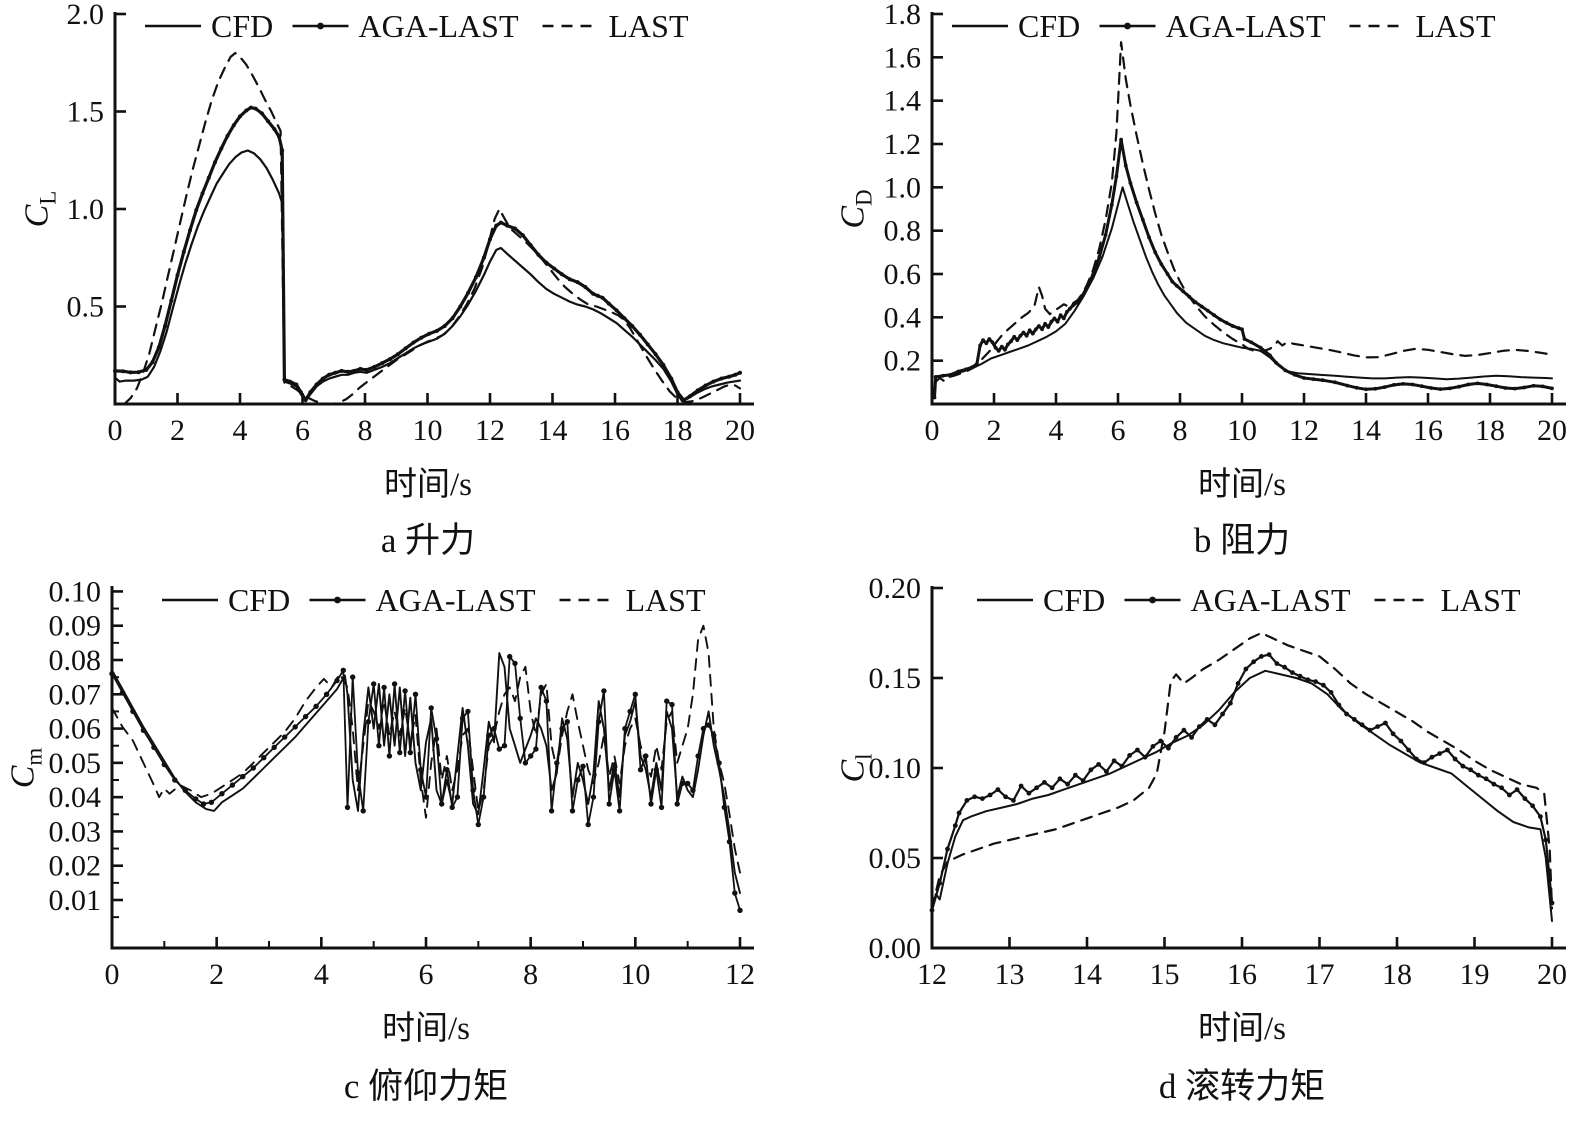 The image size is (1596, 1138). Describe the element at coordinates (895, 948) in the screenshot. I see `y-tick-label: 0.00` at that location.